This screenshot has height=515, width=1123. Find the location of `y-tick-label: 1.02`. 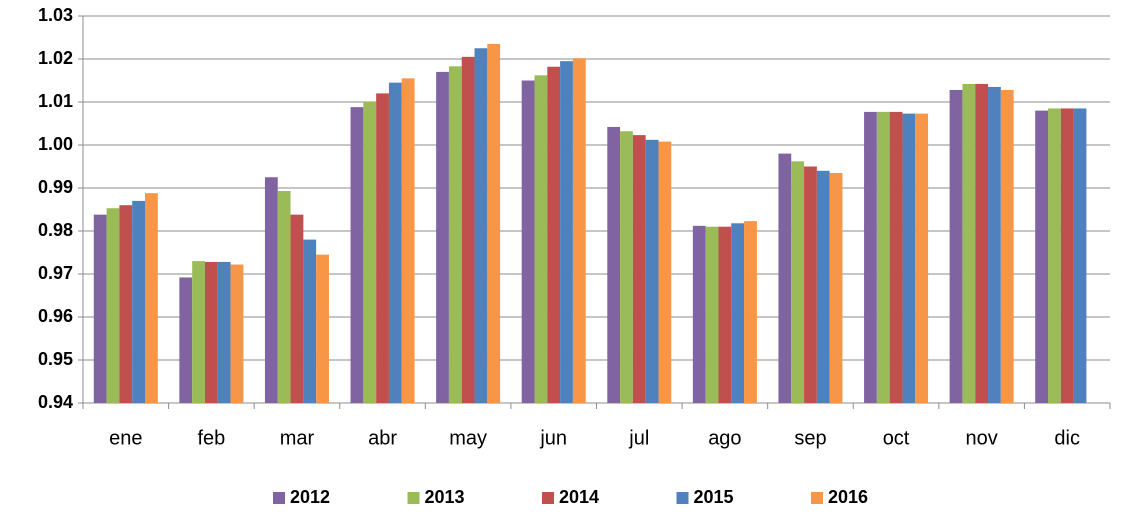

y-tick-label: 1.02 is located at coordinates (55, 58).